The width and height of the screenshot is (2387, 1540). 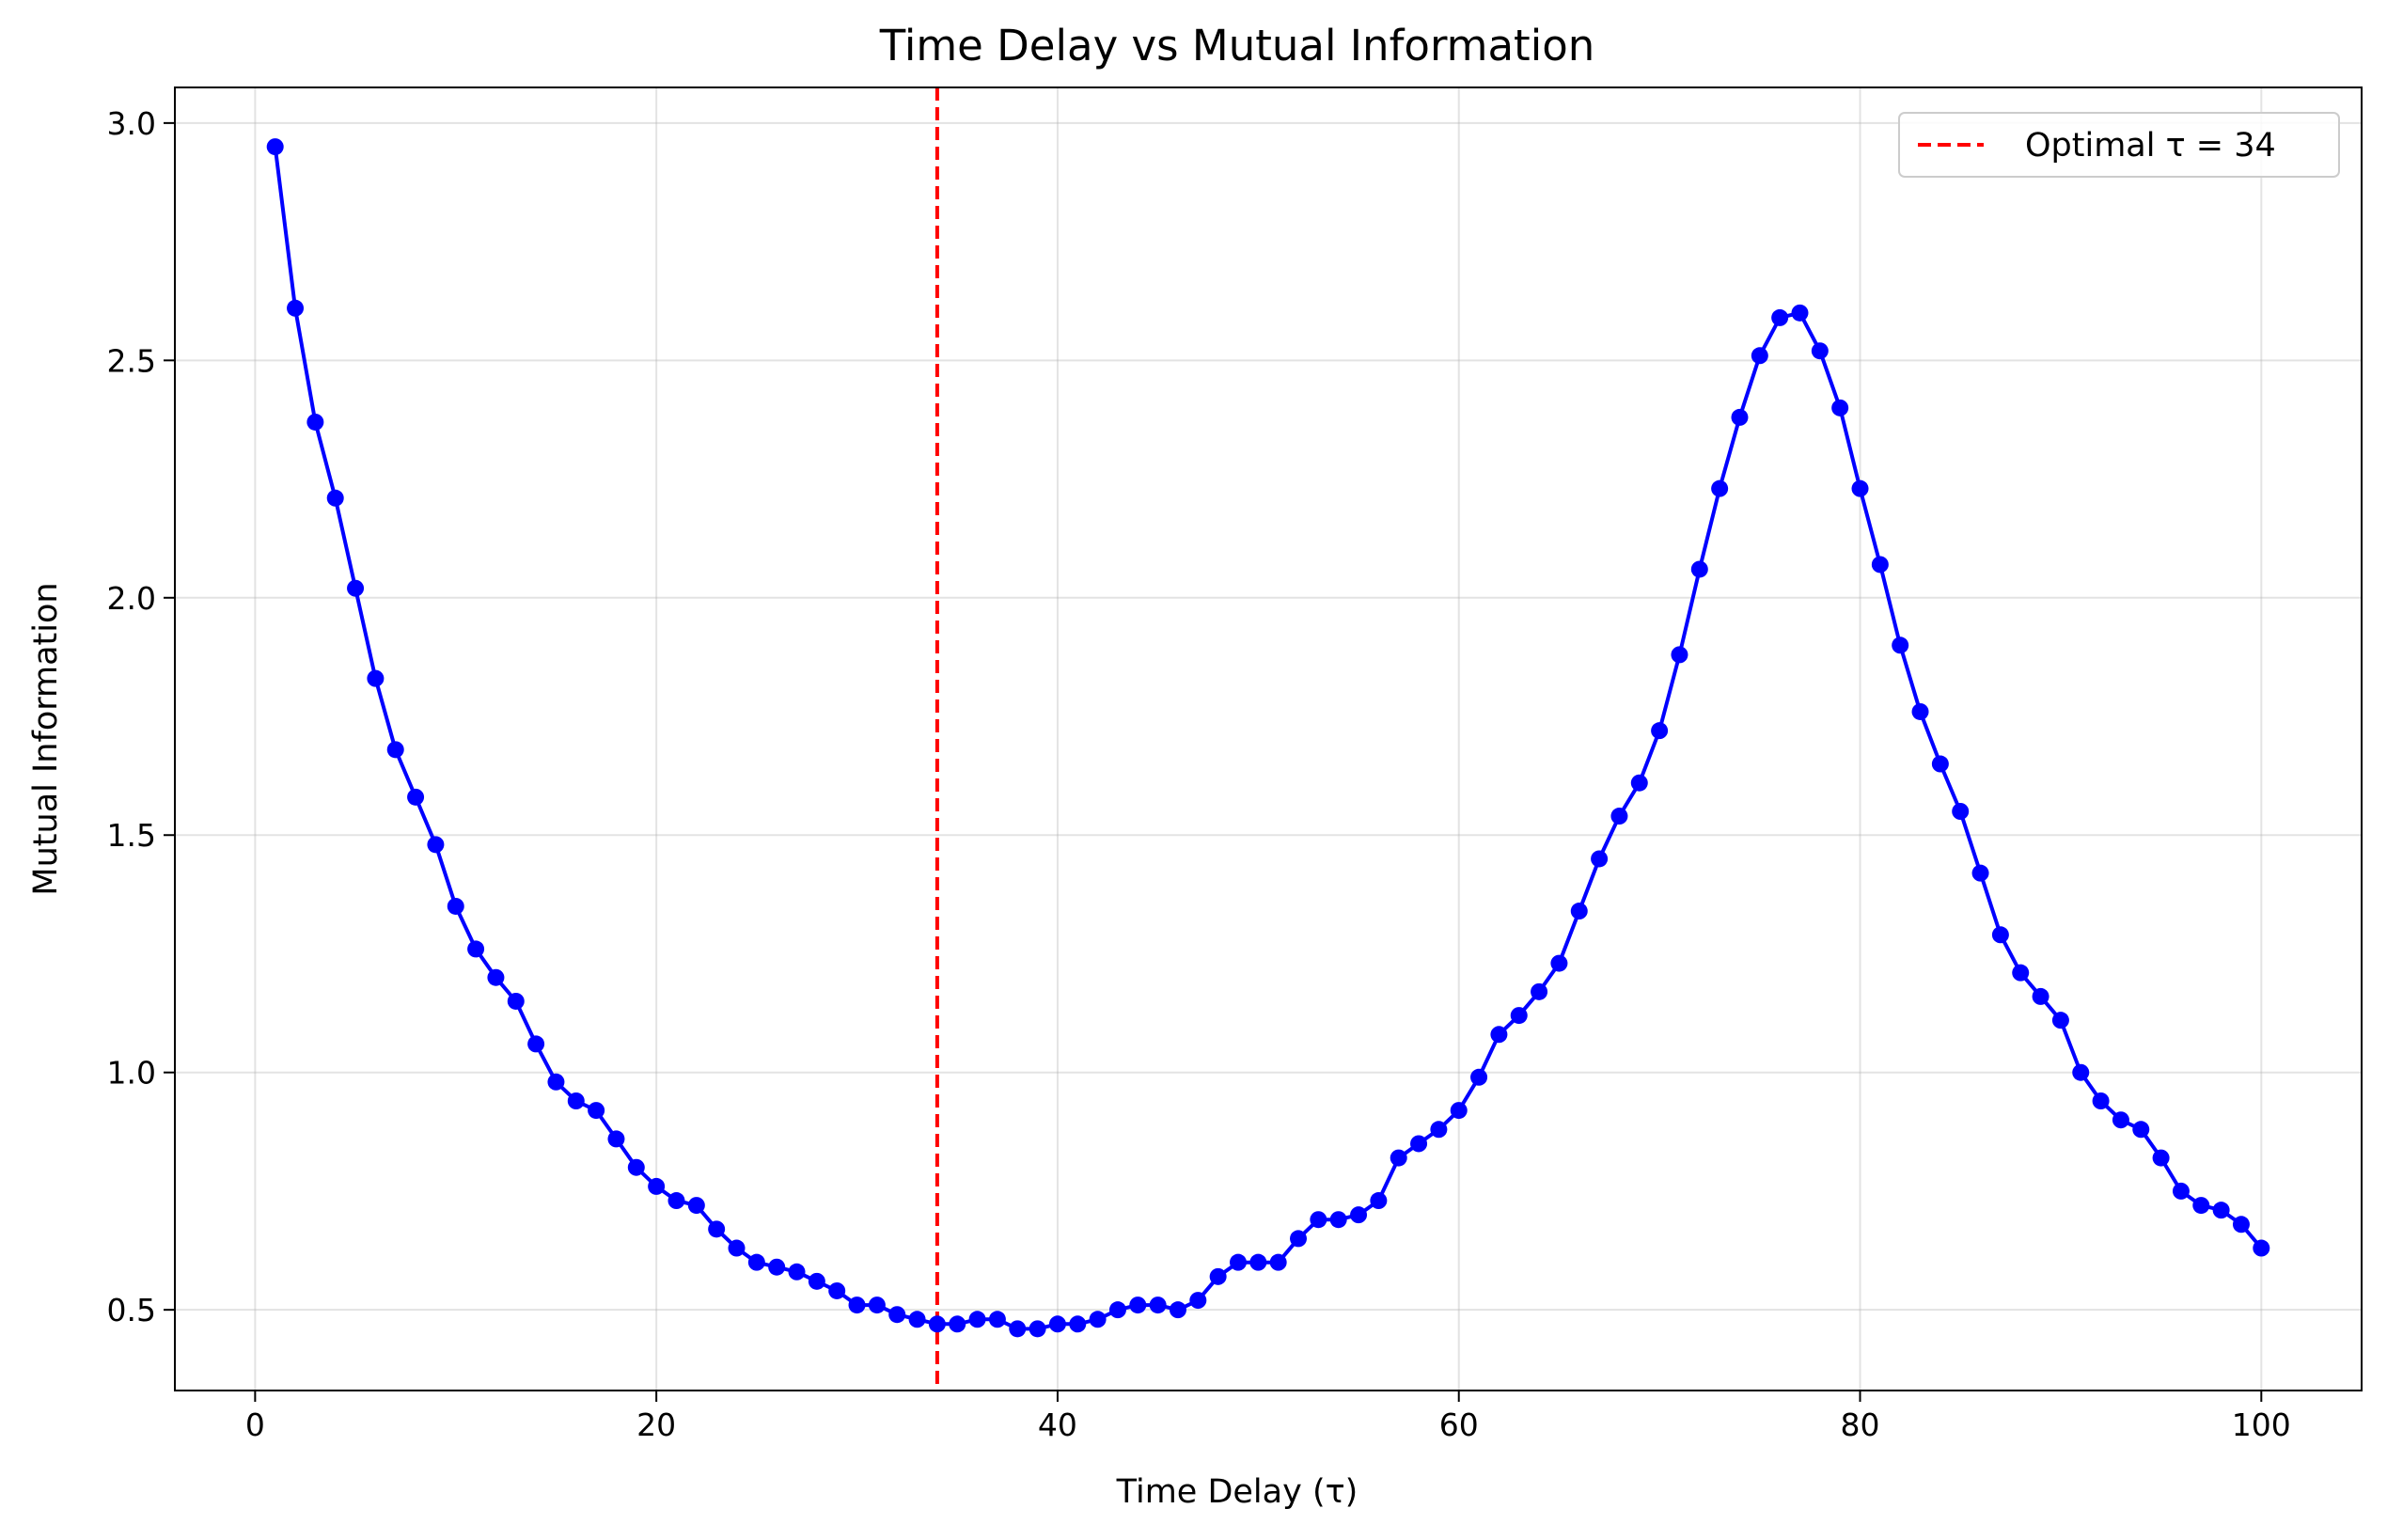 I want to click on x-tick-label: 100, so click(x=2261, y=1424).